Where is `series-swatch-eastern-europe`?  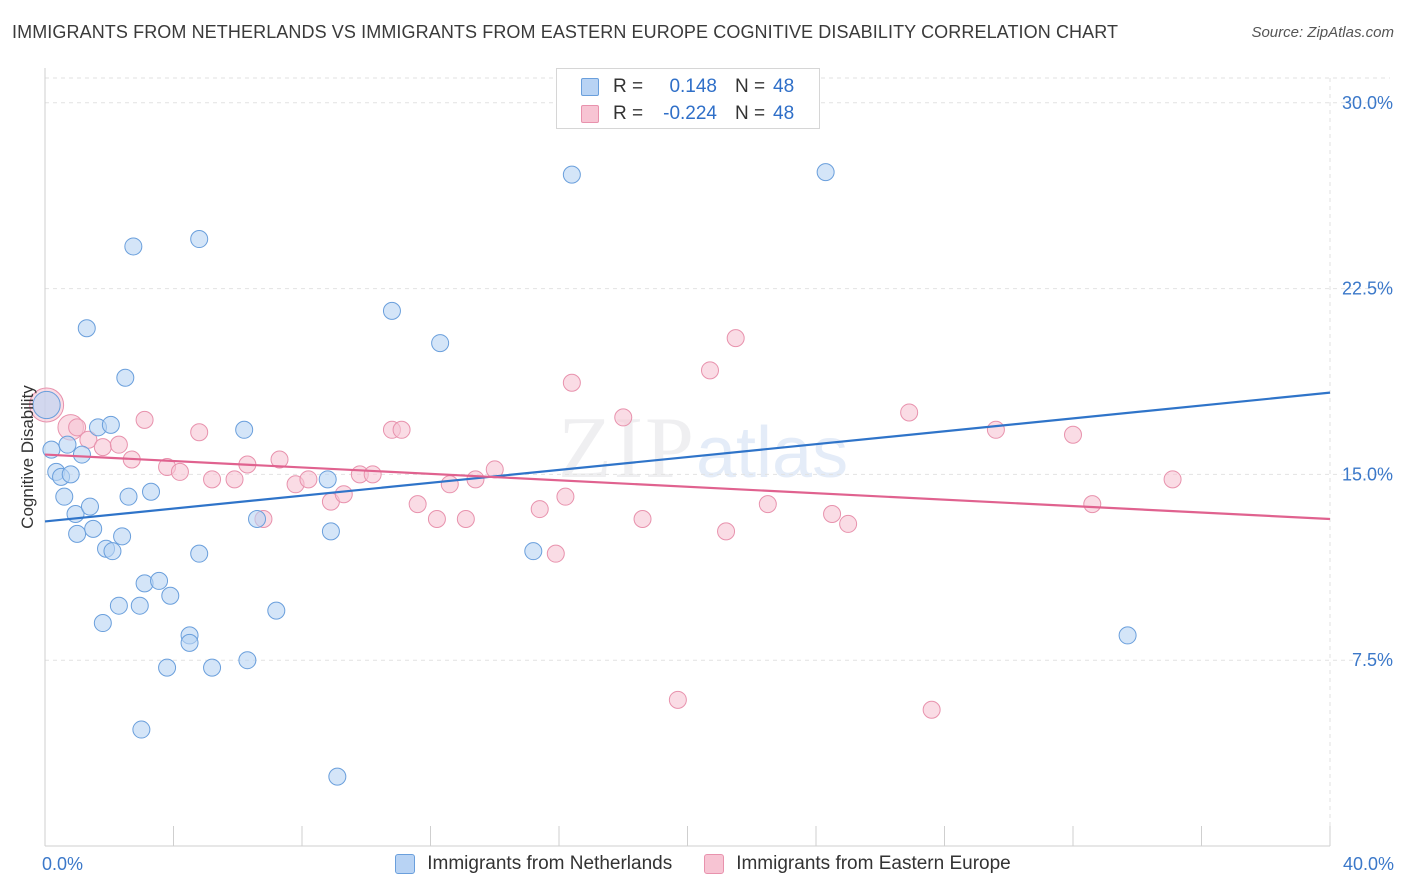 series-swatch-eastern-europe is located at coordinates (714, 864).